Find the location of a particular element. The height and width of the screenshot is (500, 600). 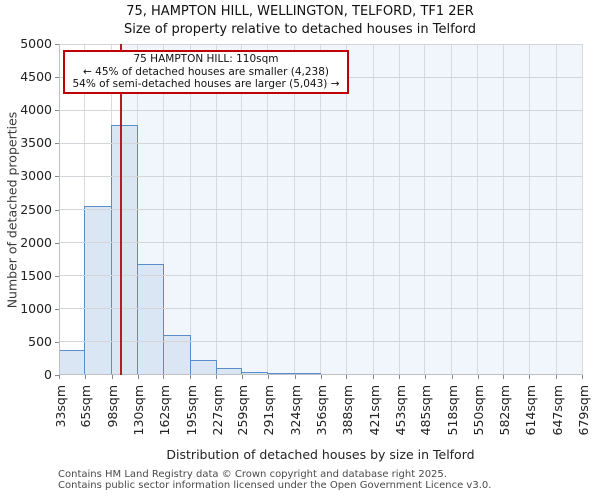

x-tick-label-text: 259sqm is located at coordinates (243, 410).